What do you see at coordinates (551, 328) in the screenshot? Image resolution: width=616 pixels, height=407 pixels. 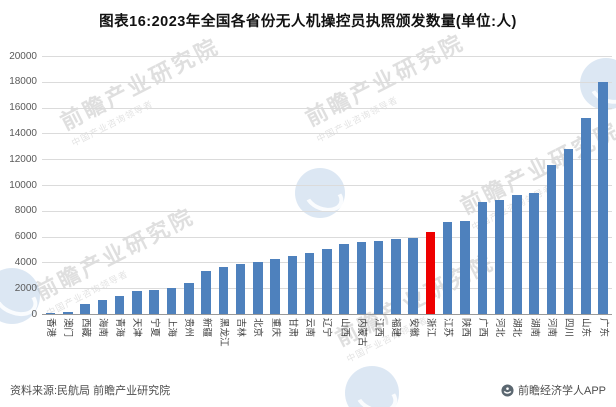 I see `x-axis-label: 河南` at bounding box center [551, 328].